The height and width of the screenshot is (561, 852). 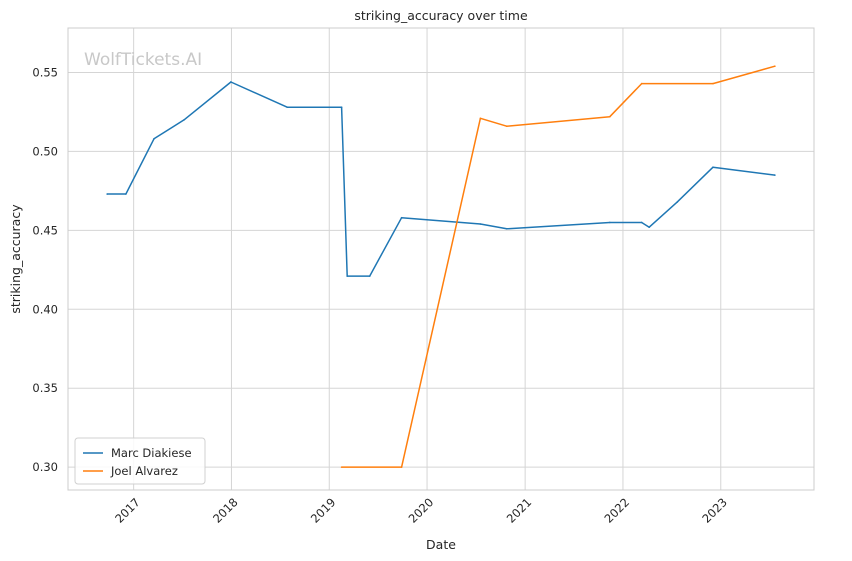 I want to click on y-tick-label: 0.30, so click(x=45, y=467).